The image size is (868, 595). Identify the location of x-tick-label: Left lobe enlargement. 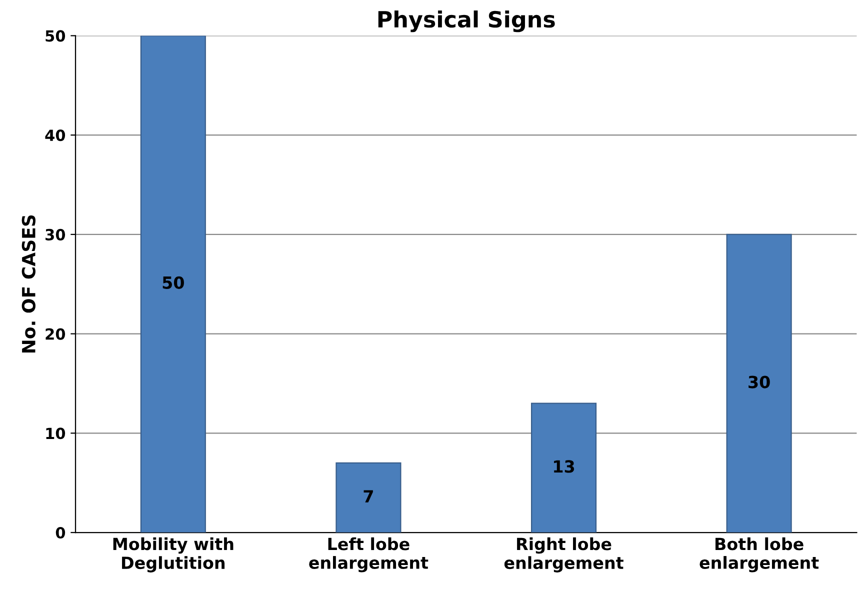
(368, 554).